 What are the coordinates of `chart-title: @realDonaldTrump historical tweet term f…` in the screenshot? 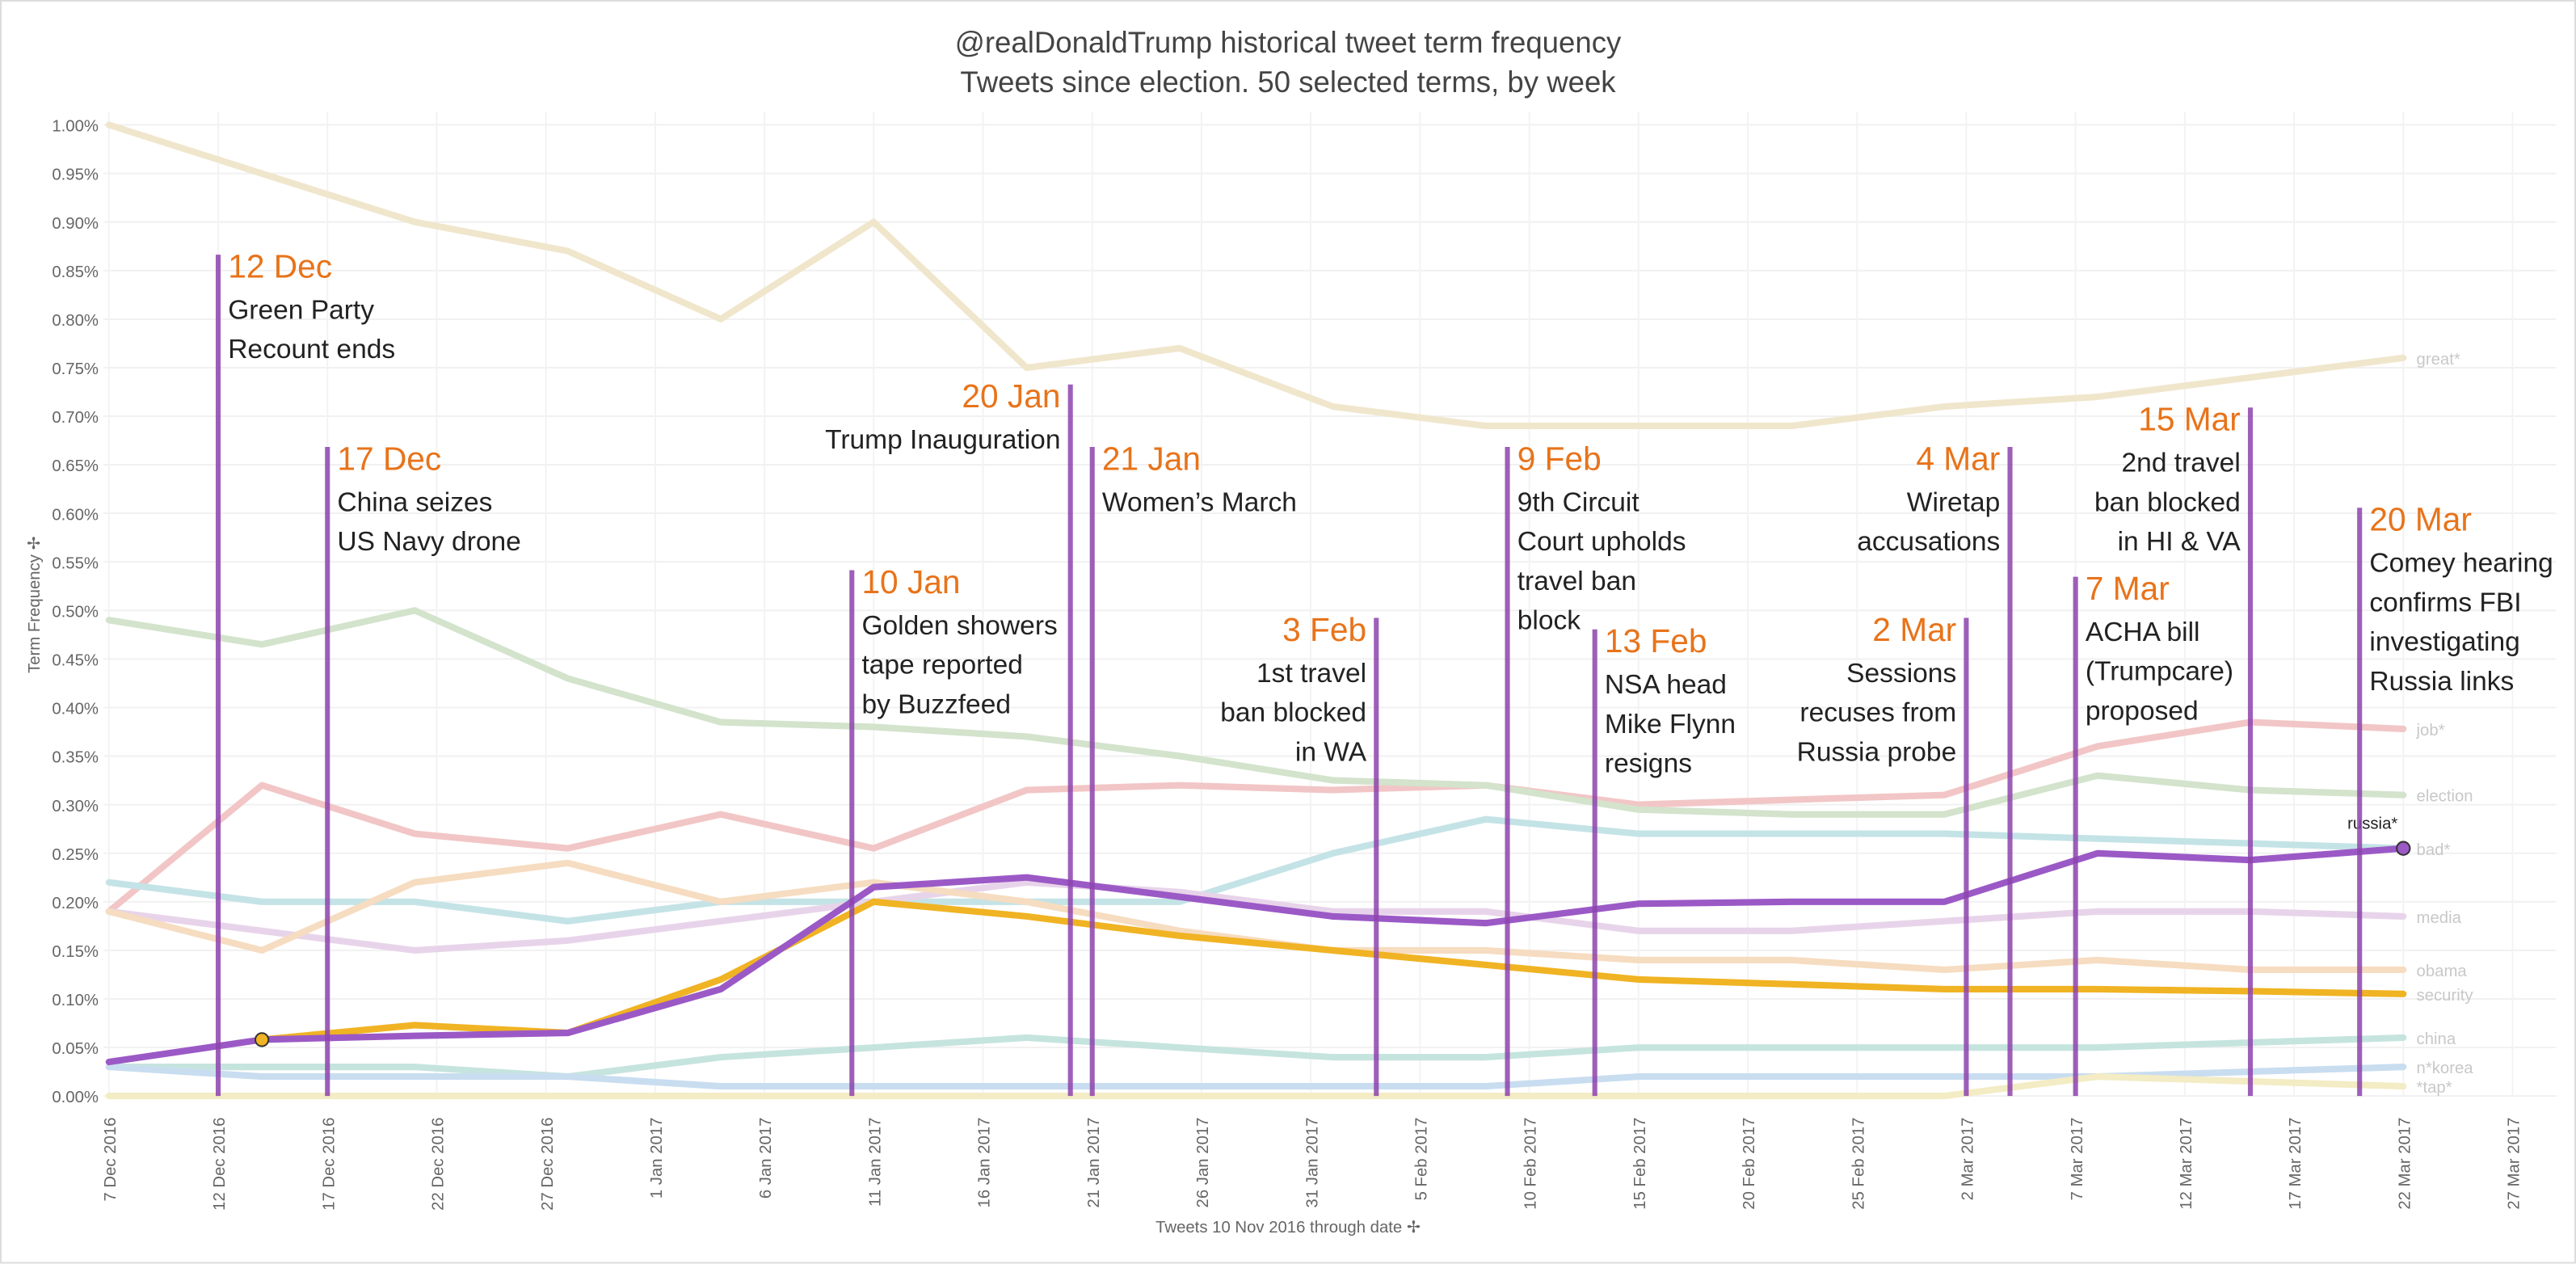 It's located at (1288, 42).